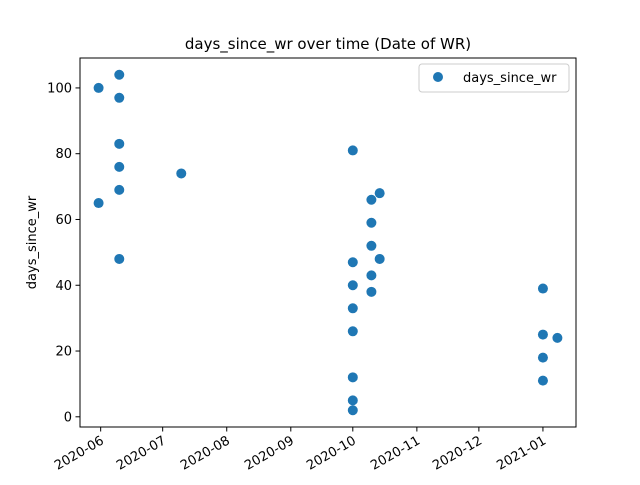 The height and width of the screenshot is (485, 640). What do you see at coordinates (63, 286) in the screenshot?
I see `y-tick-label: 40` at bounding box center [63, 286].